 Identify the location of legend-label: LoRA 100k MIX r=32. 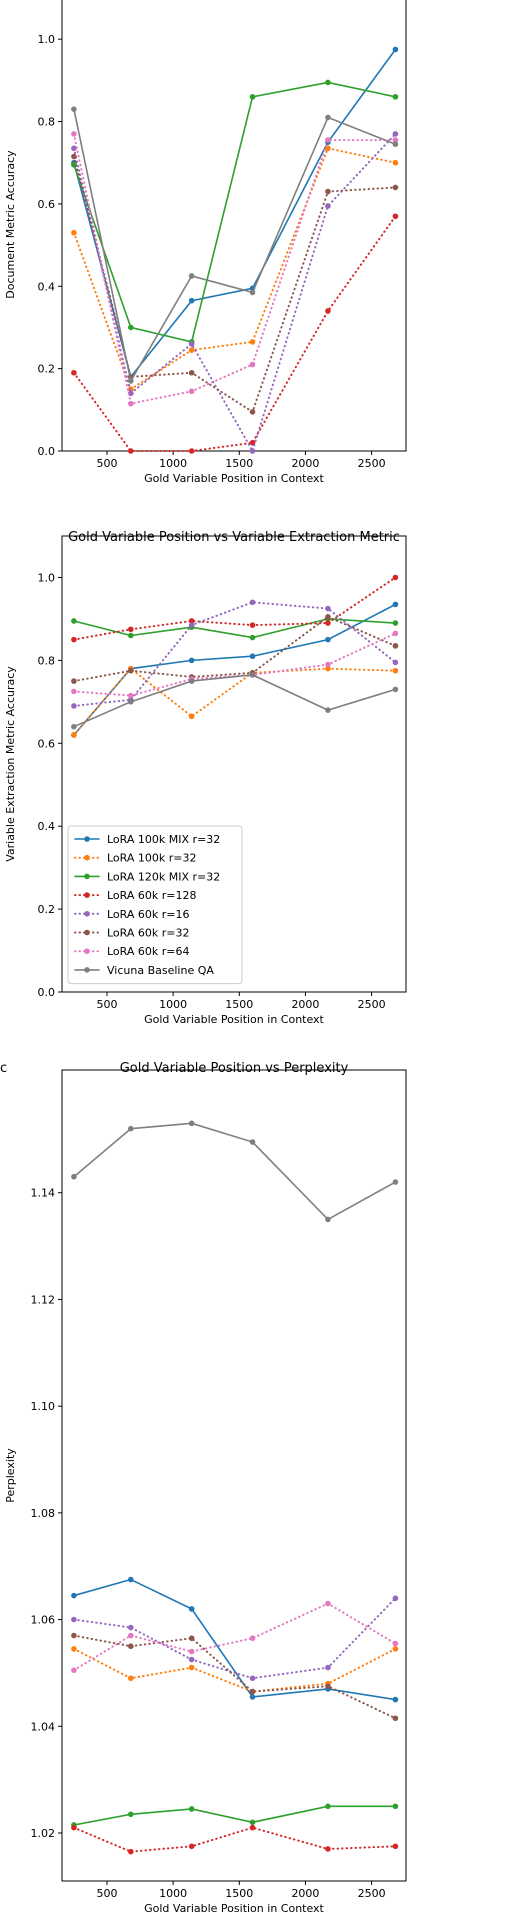
(163, 839).